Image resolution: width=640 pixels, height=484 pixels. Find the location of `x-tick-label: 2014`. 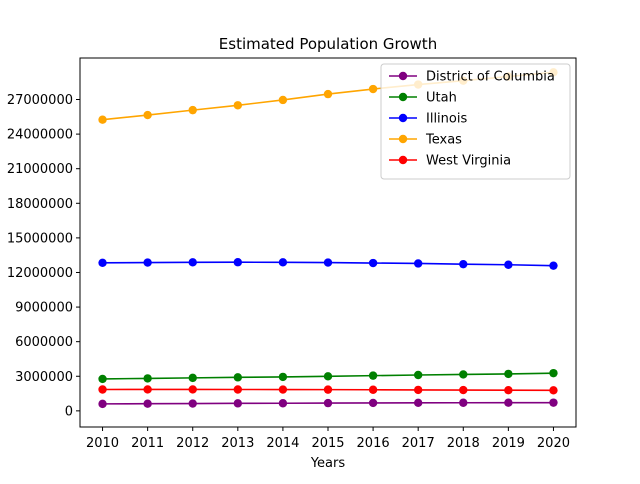

x-tick-label: 2014 is located at coordinates (282, 443).